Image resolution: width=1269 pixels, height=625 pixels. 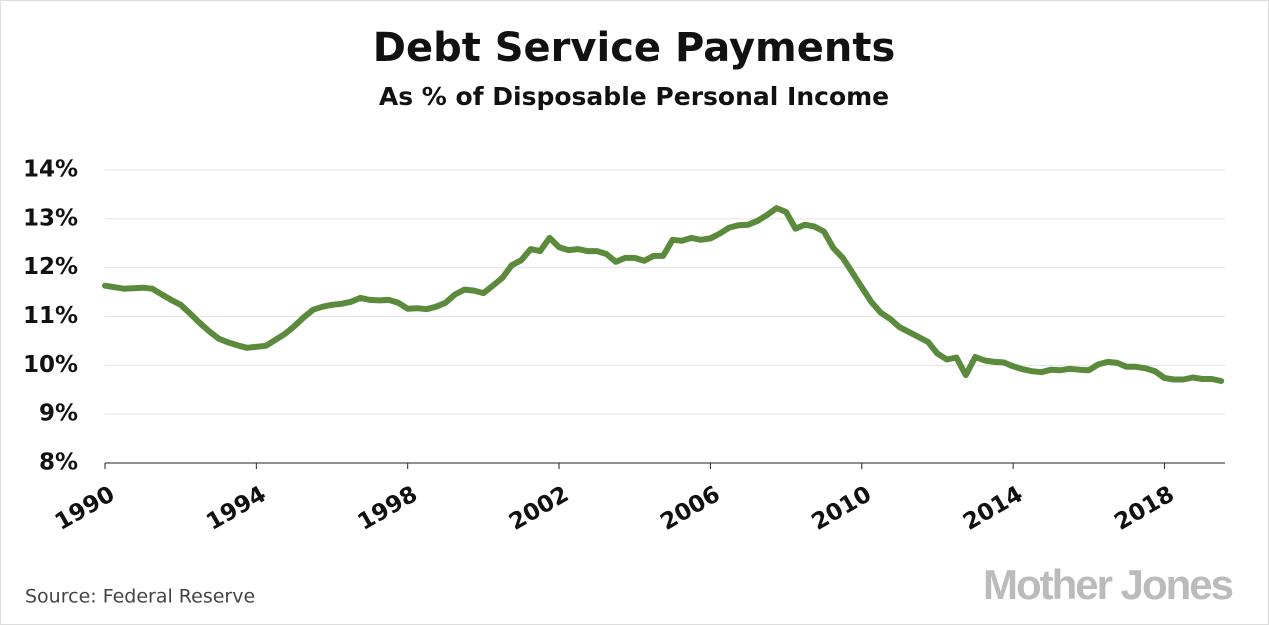 I want to click on chart-subtitle: As % of Disposable Personal Income, so click(x=634, y=96).